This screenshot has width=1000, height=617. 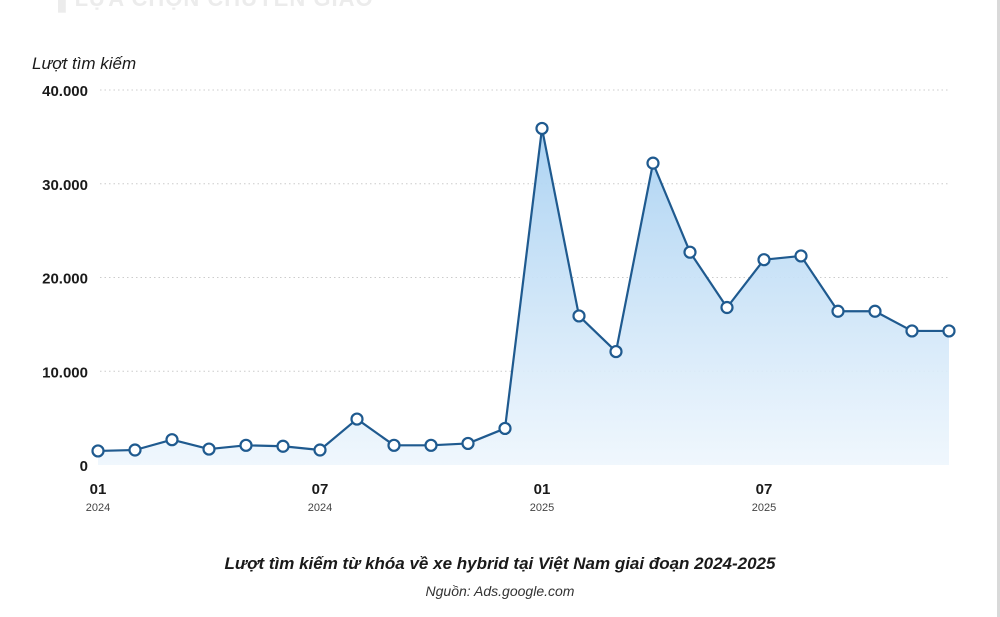 I want to click on y-tick-label: 40.000, so click(x=65, y=91).